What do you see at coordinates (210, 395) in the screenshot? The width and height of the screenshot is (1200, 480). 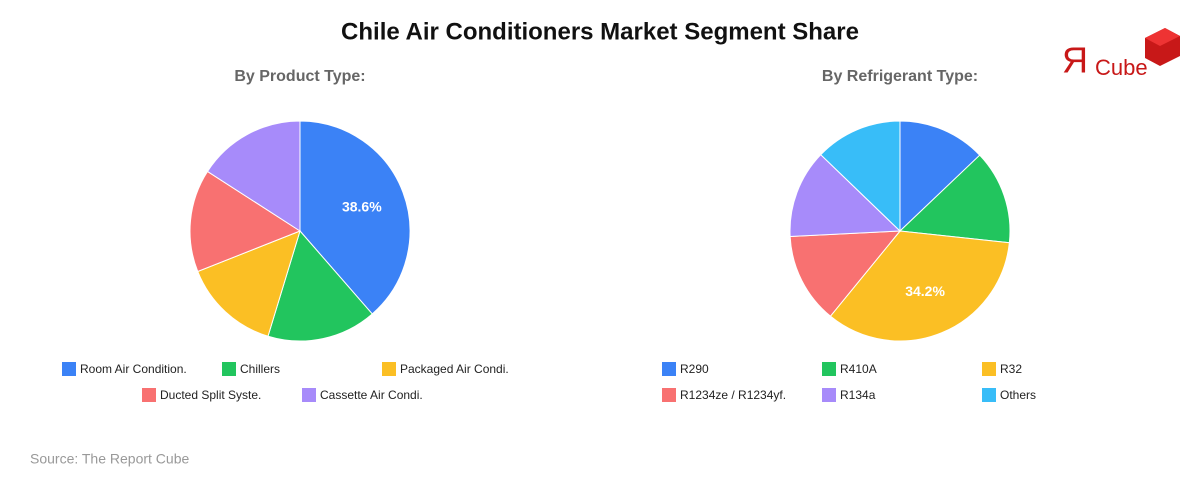 I see `legend-label: Ducted Split Syste.` at bounding box center [210, 395].